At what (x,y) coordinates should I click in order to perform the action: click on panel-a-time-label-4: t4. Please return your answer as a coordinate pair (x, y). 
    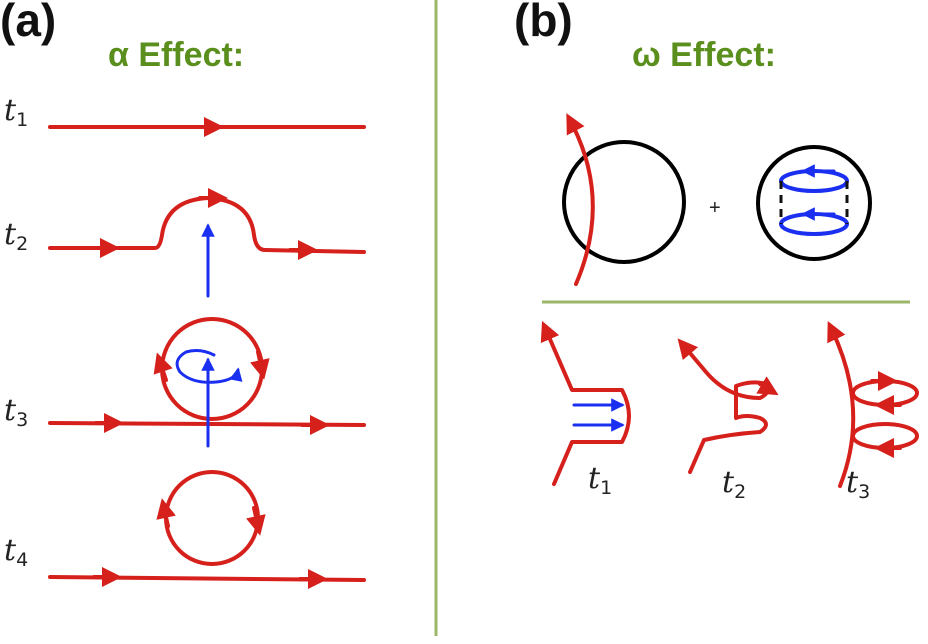
    Looking at the image, I should click on (16, 552).